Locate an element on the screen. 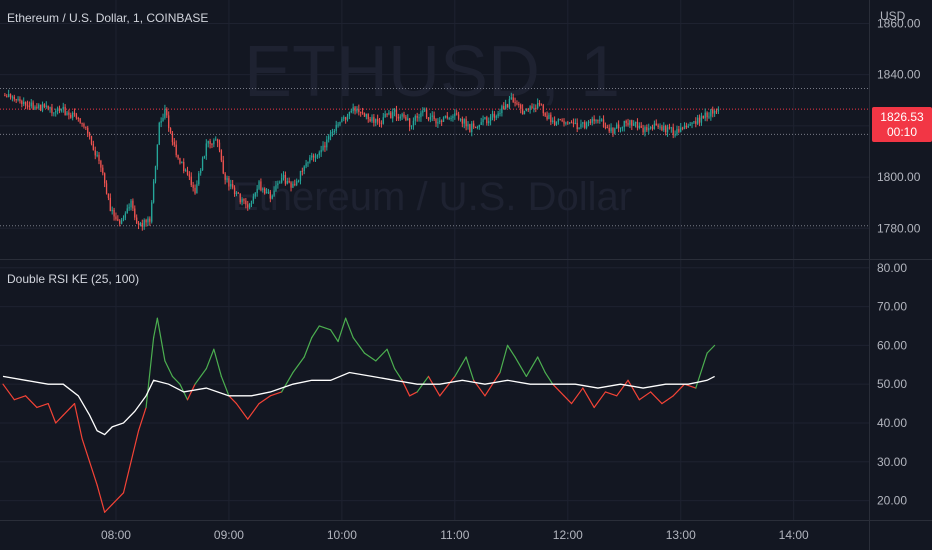 The width and height of the screenshot is (932, 550). indicator-legend: Double RSI KE (25, 100) is located at coordinates (73, 279).